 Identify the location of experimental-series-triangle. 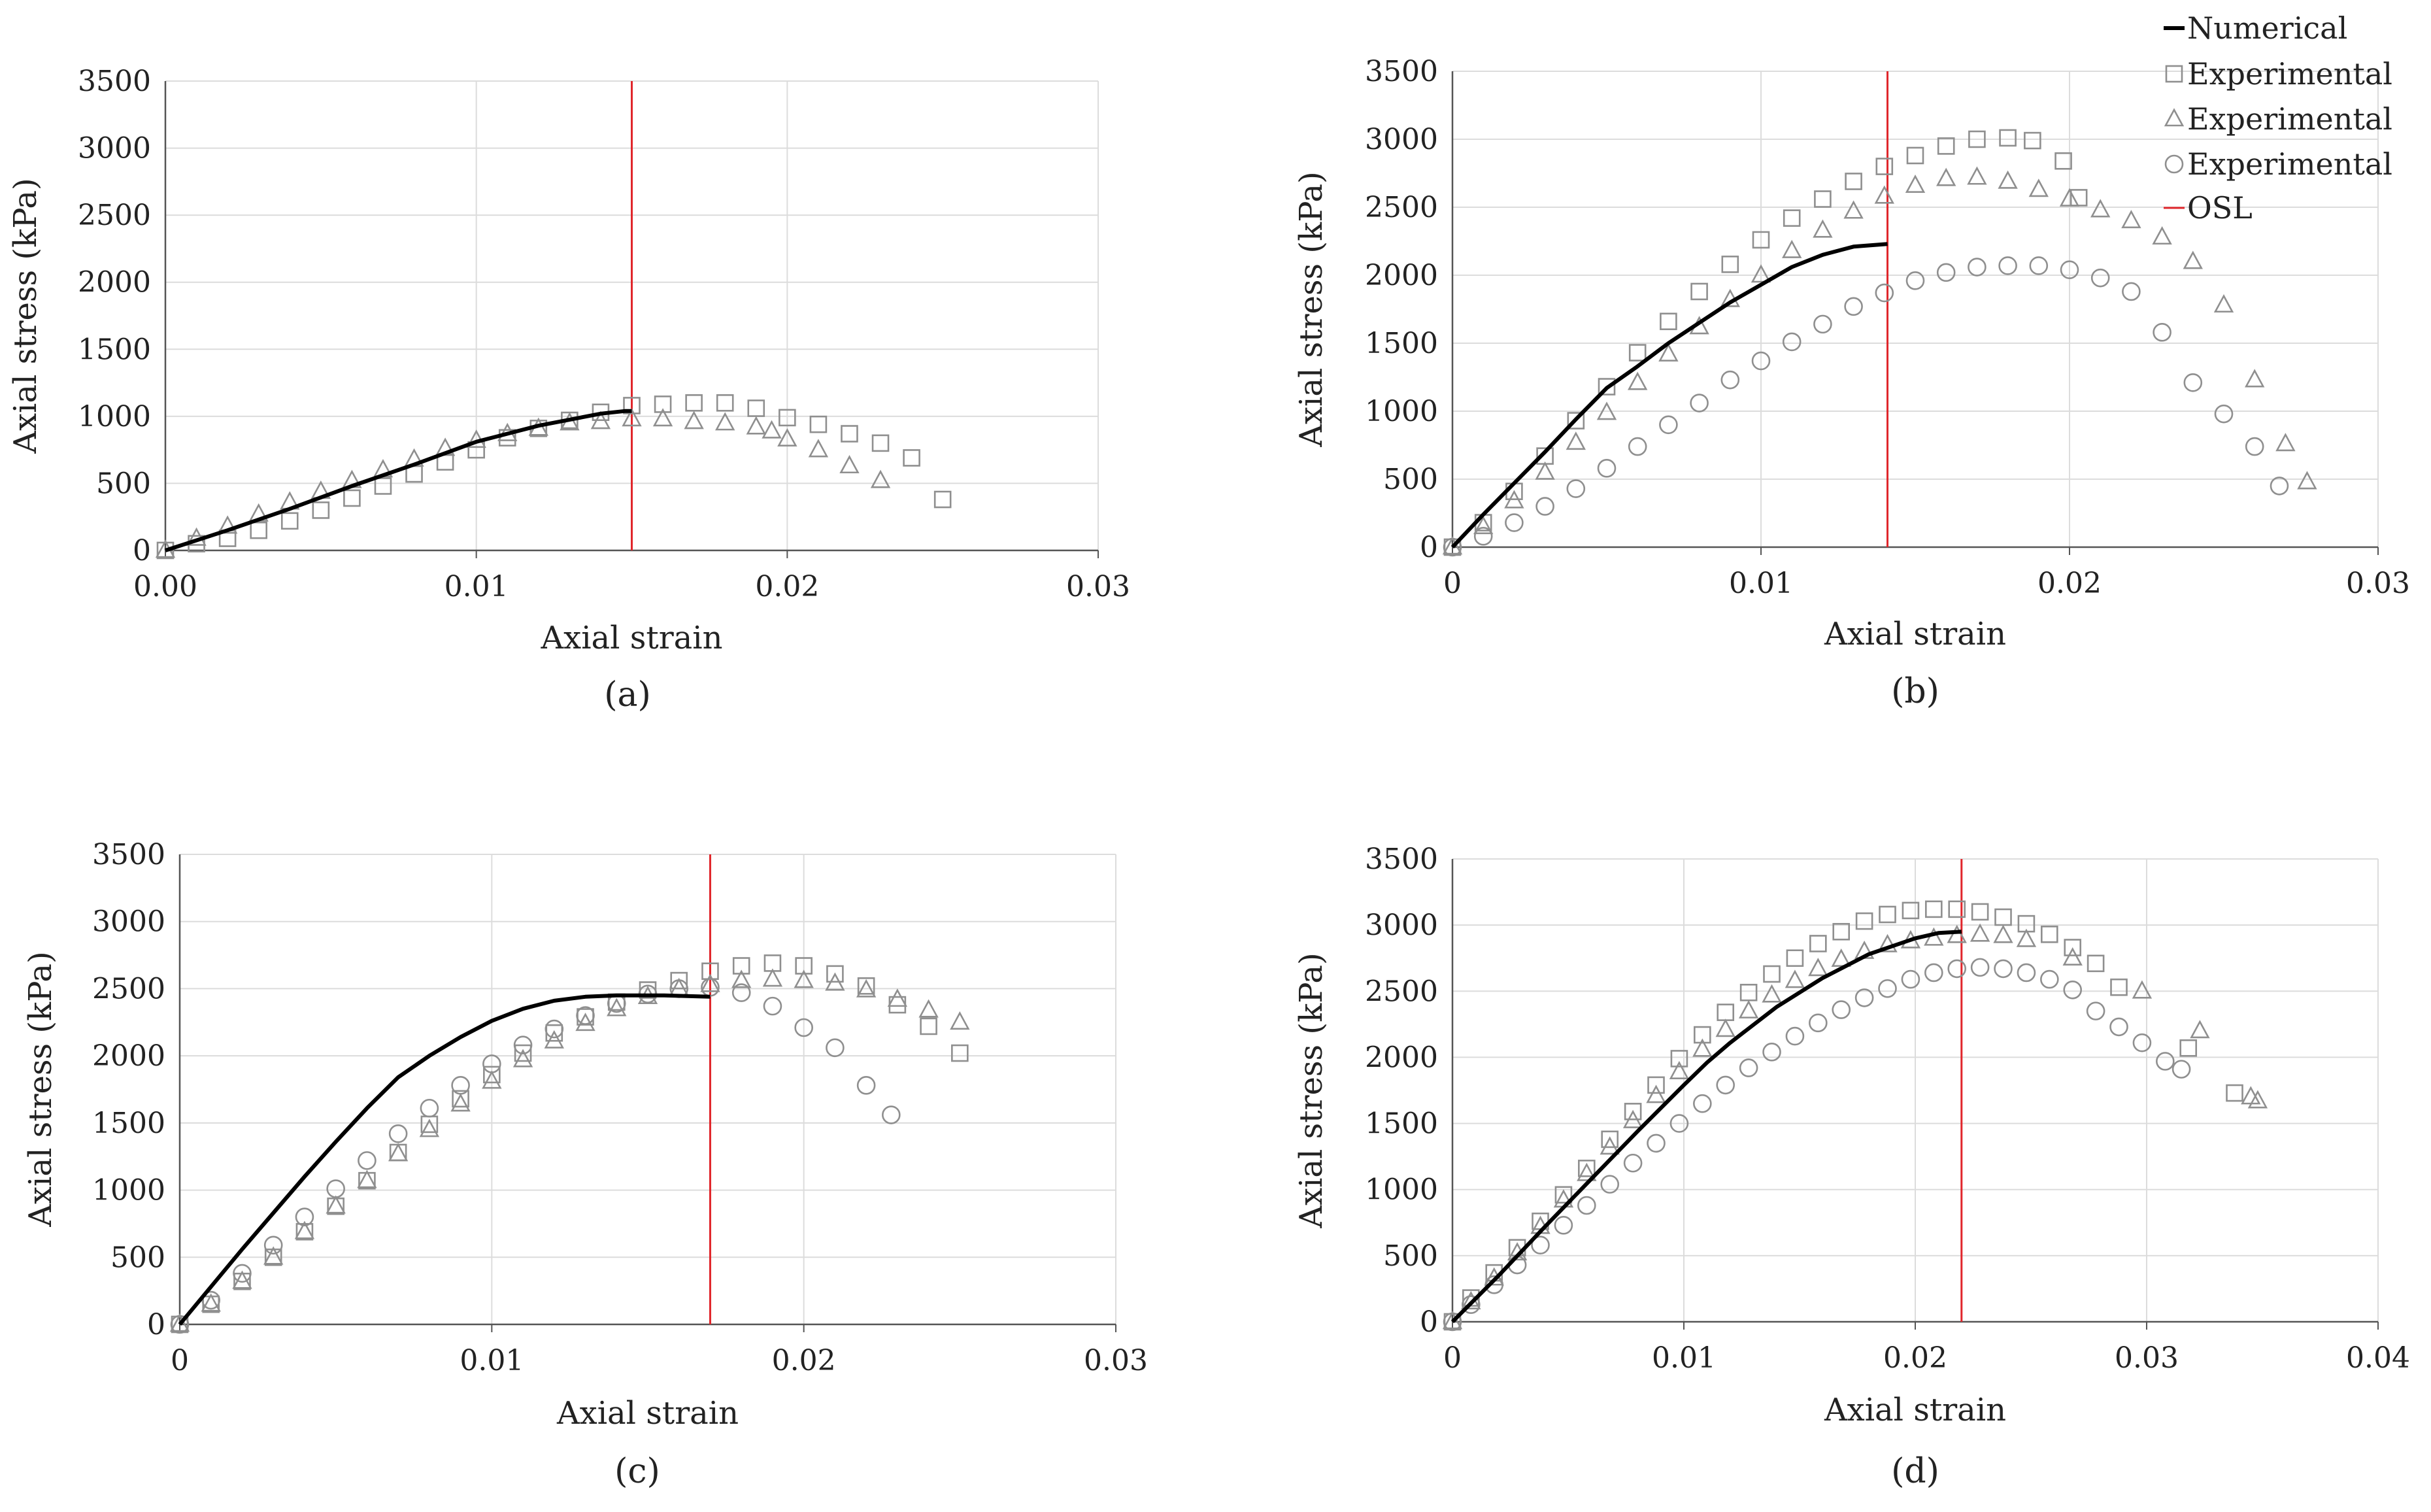
(1855, 1126).